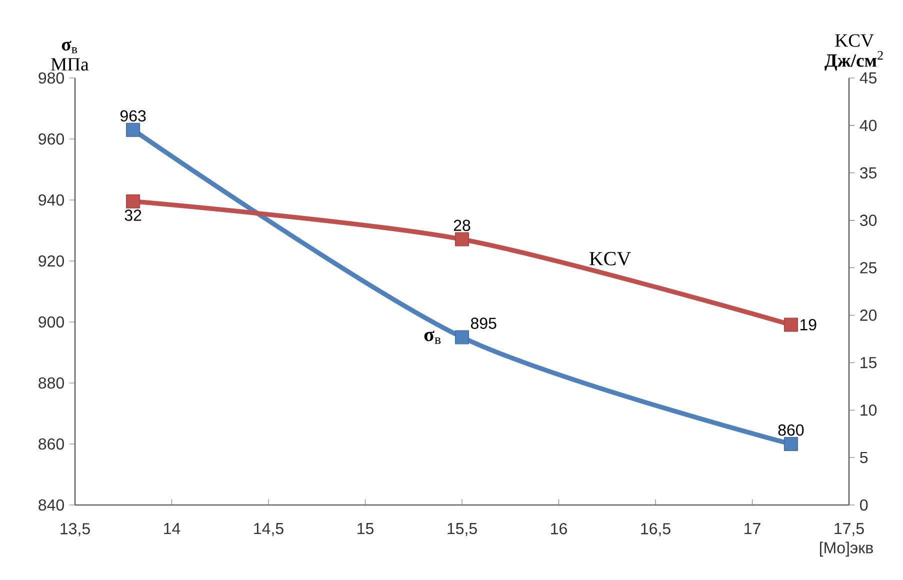 The width and height of the screenshot is (903, 580). Describe the element at coordinates (269, 529) in the screenshot. I see `x-tick-label: 14,5` at that location.